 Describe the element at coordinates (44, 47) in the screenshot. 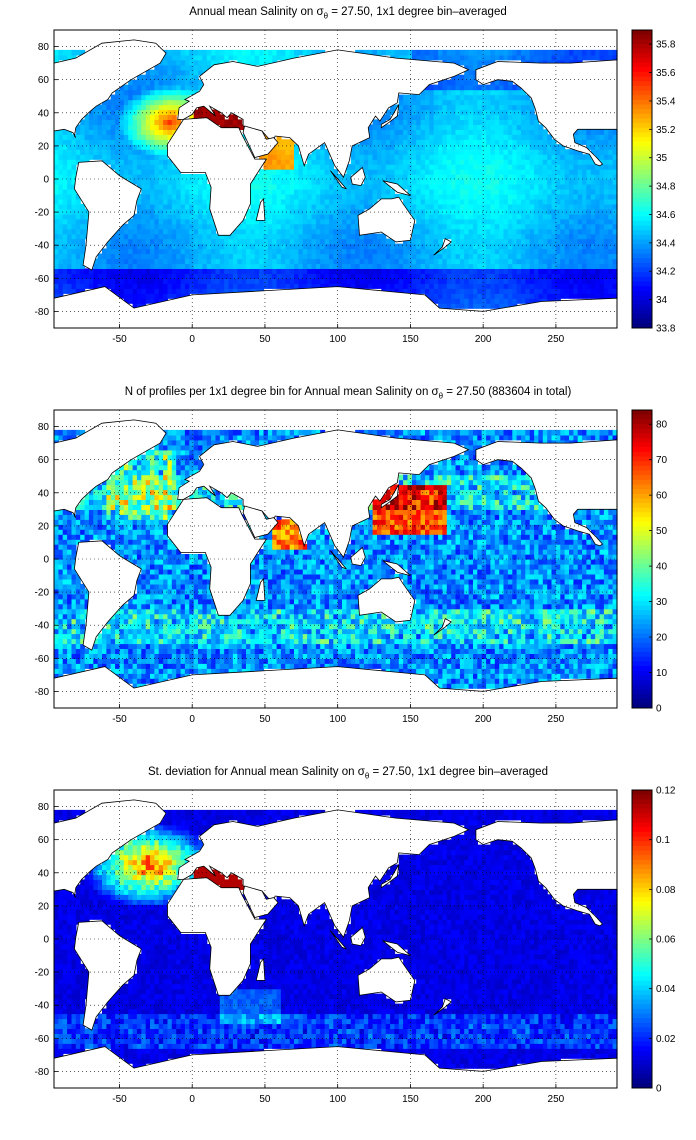

I see `y-tick-label: 80` at that location.